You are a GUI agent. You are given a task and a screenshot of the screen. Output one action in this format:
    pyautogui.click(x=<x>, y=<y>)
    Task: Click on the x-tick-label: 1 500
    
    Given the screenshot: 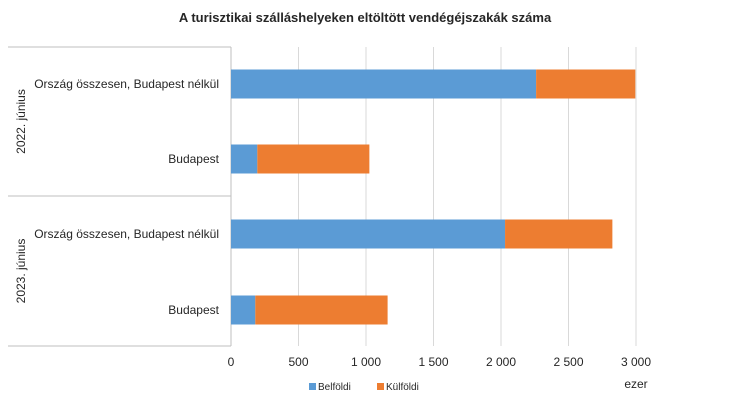 What is the action you would take?
    pyautogui.click(x=433, y=362)
    